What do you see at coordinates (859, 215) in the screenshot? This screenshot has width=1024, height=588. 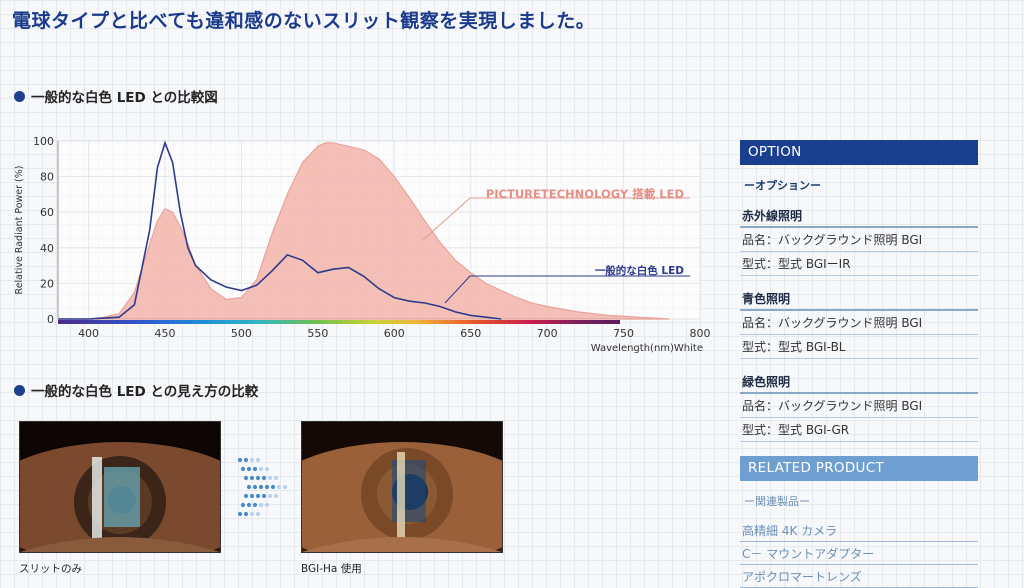 I see `option-group-title: 赤外線照明` at bounding box center [859, 215].